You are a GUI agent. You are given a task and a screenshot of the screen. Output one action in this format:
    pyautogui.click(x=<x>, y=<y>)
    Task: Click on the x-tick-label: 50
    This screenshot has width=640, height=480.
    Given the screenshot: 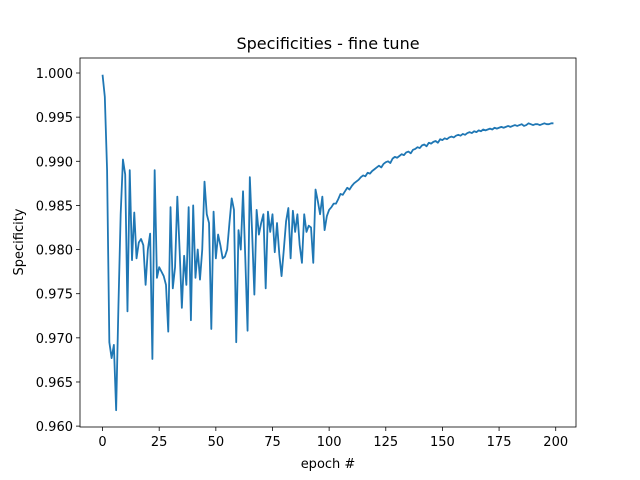 What is the action you would take?
    pyautogui.click(x=216, y=442)
    